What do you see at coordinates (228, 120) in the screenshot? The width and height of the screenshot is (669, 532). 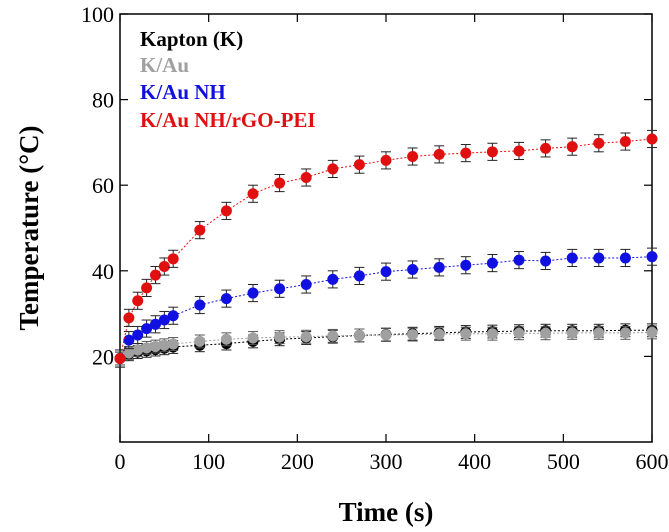 I see `legend-entry-k-au-nh-rgo-pei: K/Au NH/rGO-PEI` at bounding box center [228, 120].